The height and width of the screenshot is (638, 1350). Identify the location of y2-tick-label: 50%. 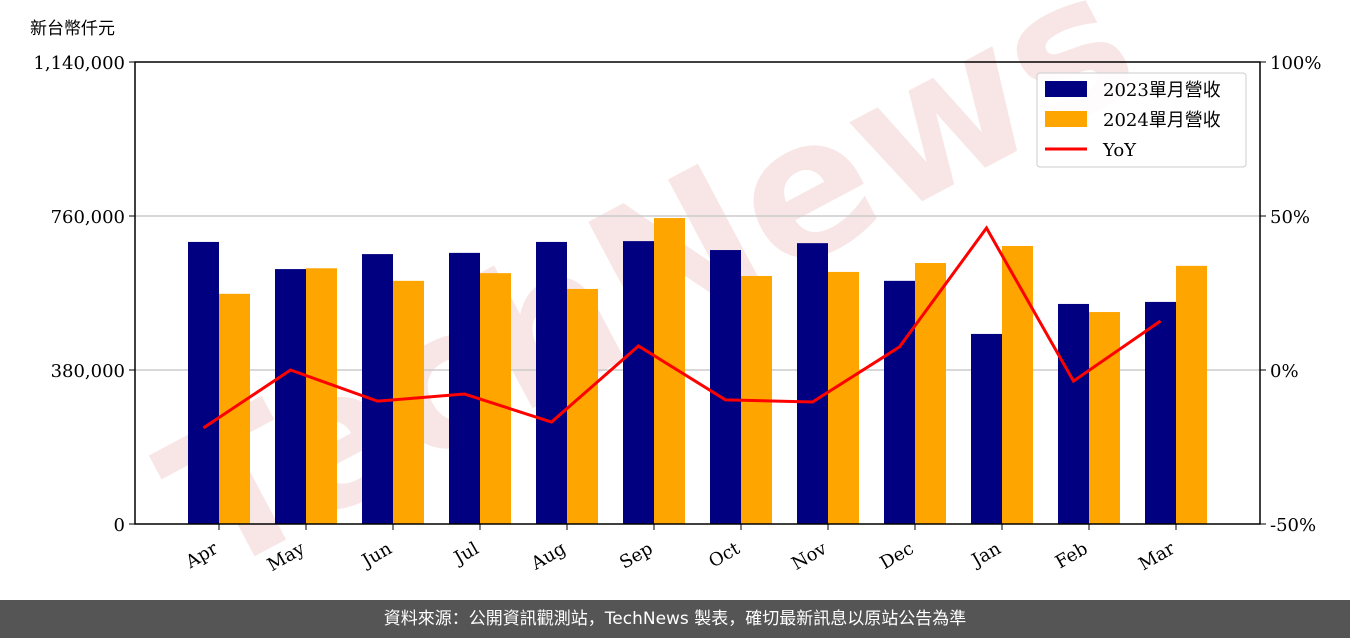
(1290, 217).